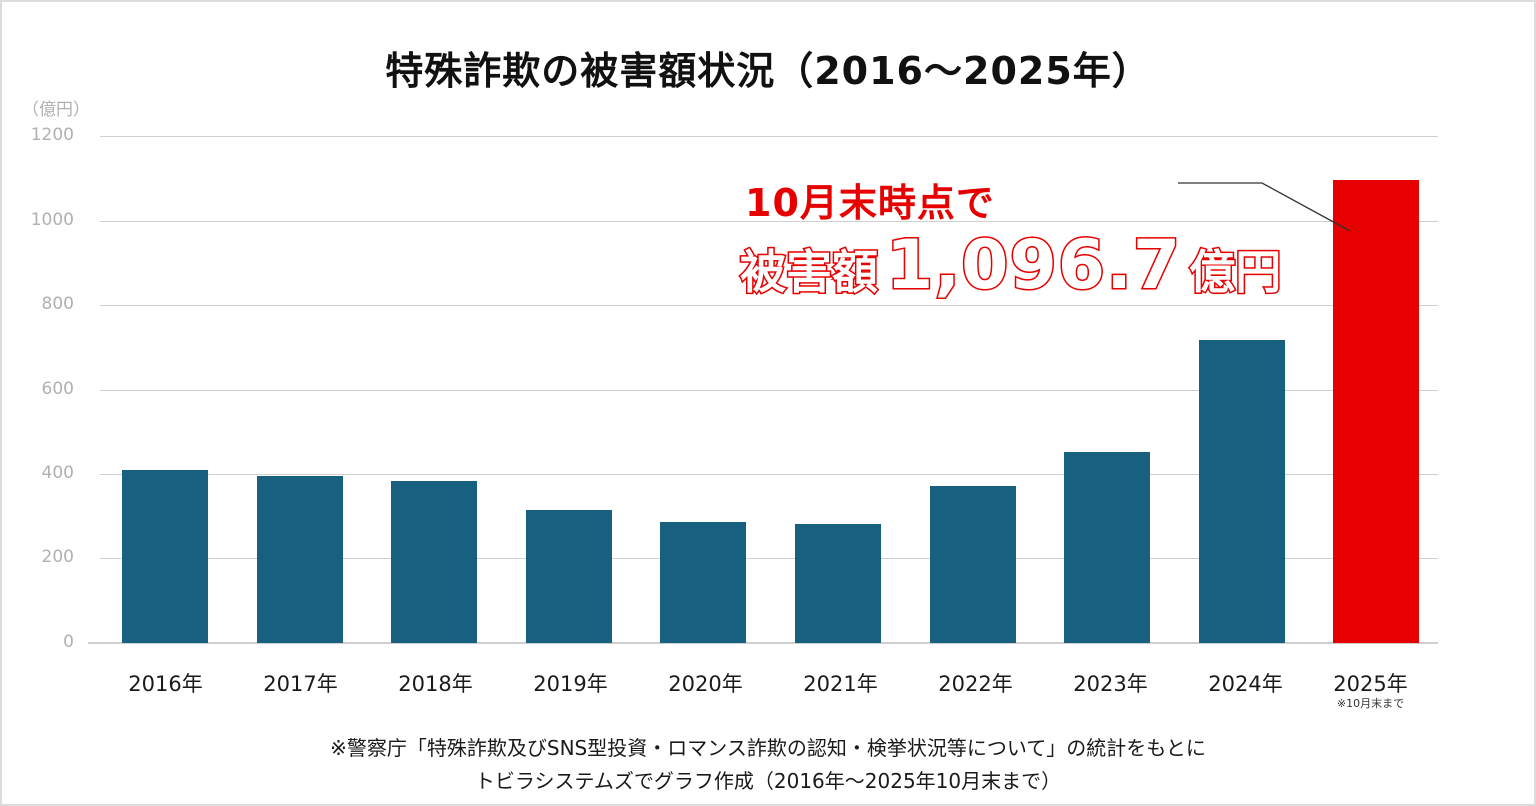 Image resolution: width=1536 pixels, height=806 pixels. What do you see at coordinates (57, 304) in the screenshot?
I see `y-tick-800: 800` at bounding box center [57, 304].